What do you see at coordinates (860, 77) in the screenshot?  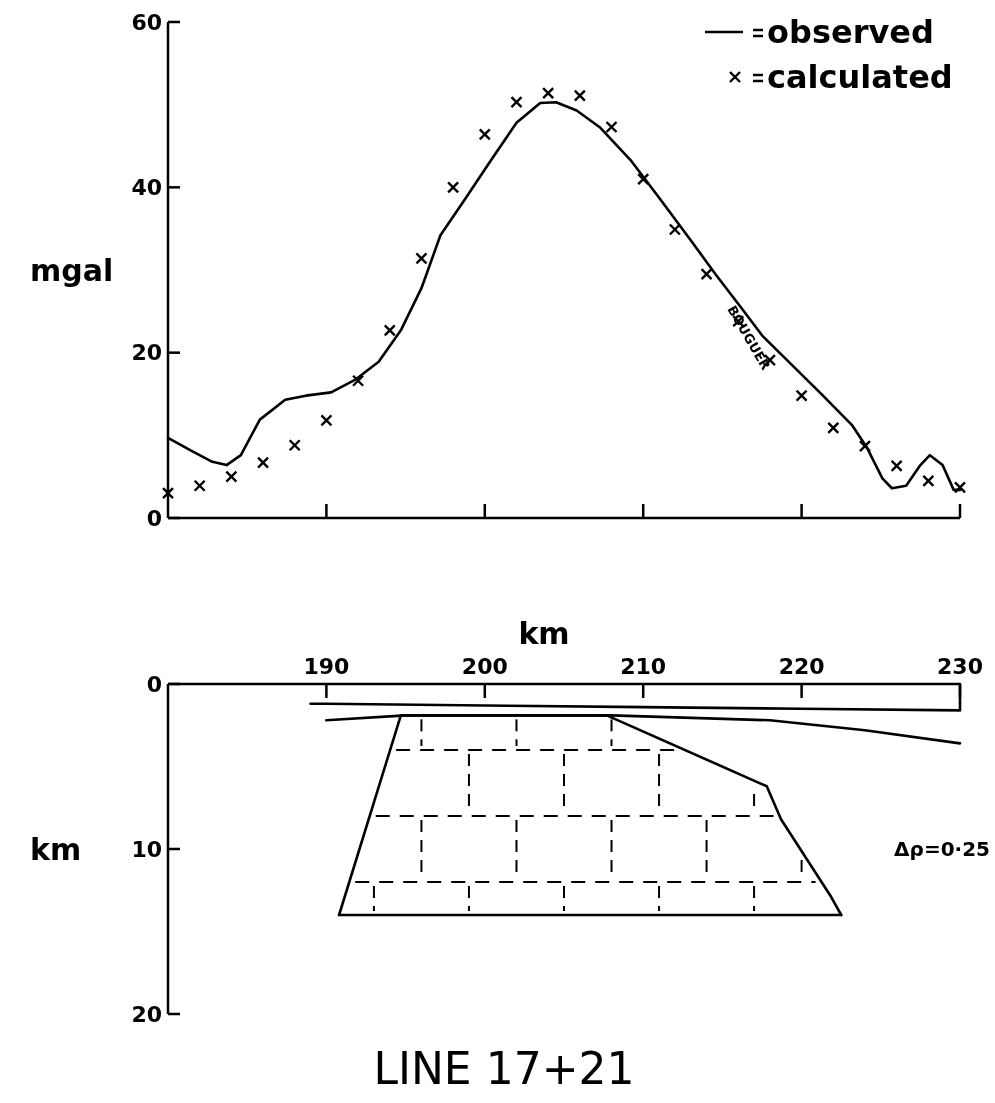 I see `legend-label: calculated` at bounding box center [860, 77].